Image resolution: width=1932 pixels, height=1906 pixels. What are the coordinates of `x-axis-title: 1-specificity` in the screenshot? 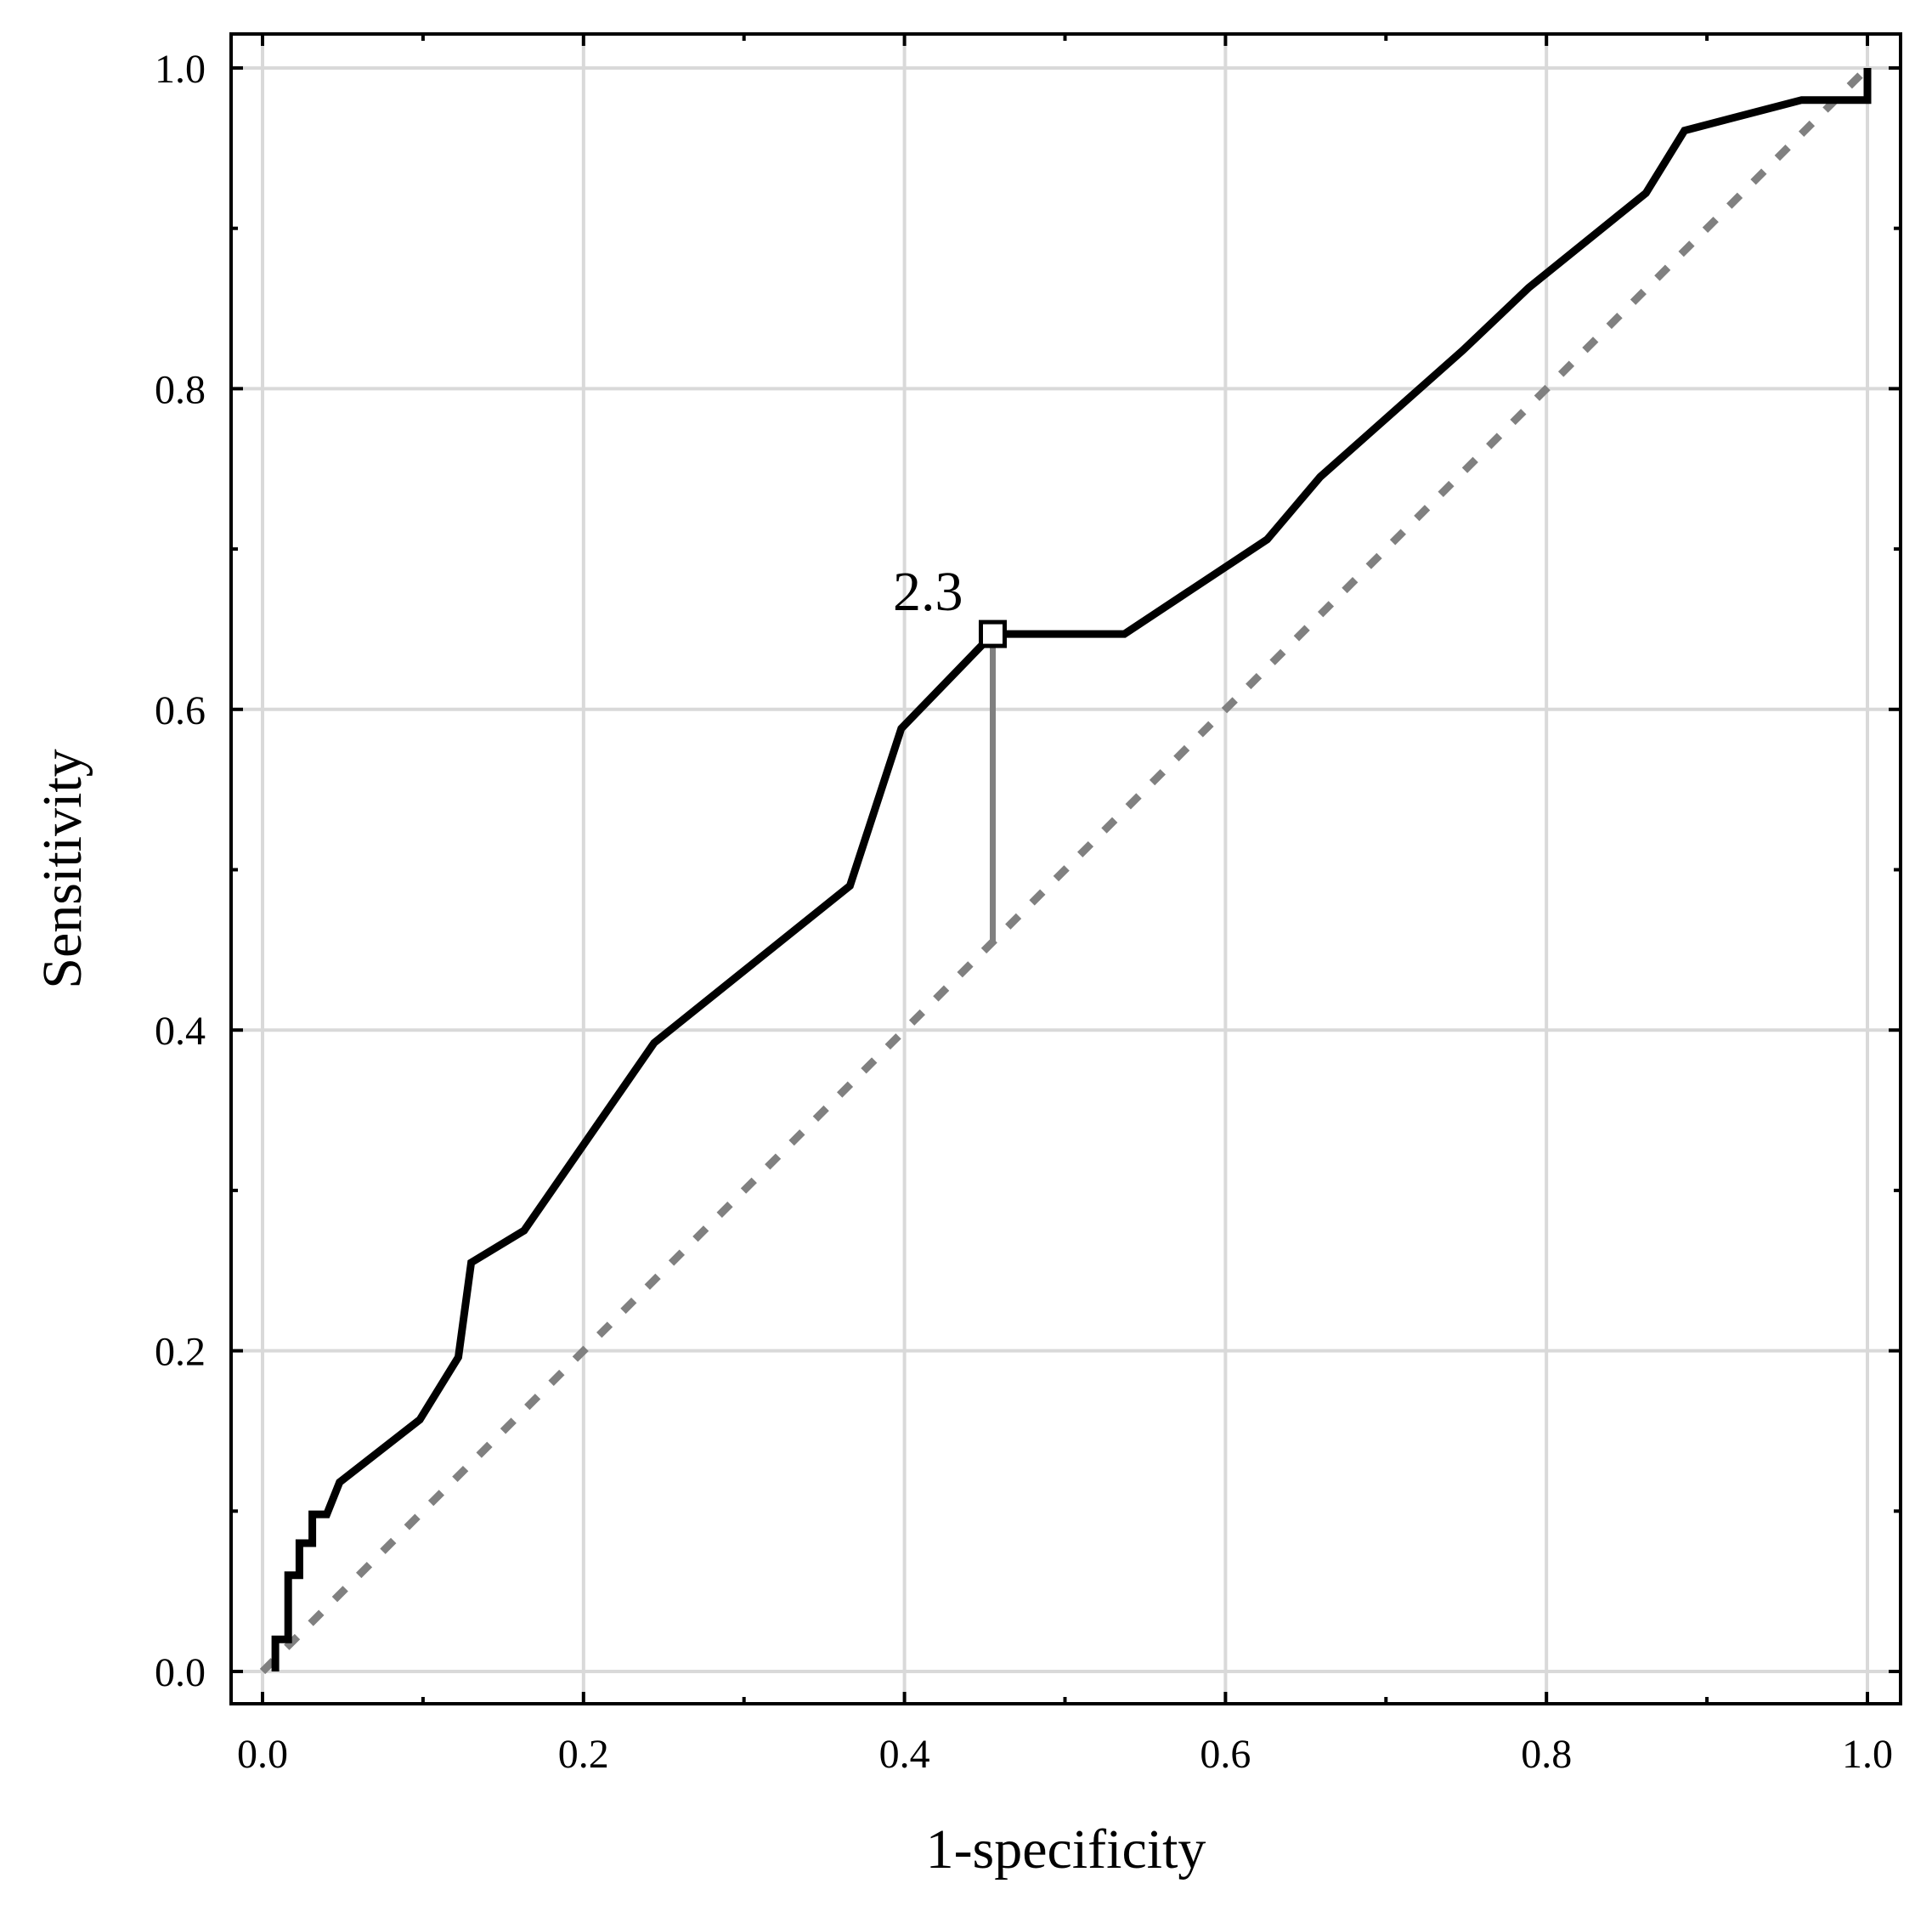 It's located at (1066, 1849).